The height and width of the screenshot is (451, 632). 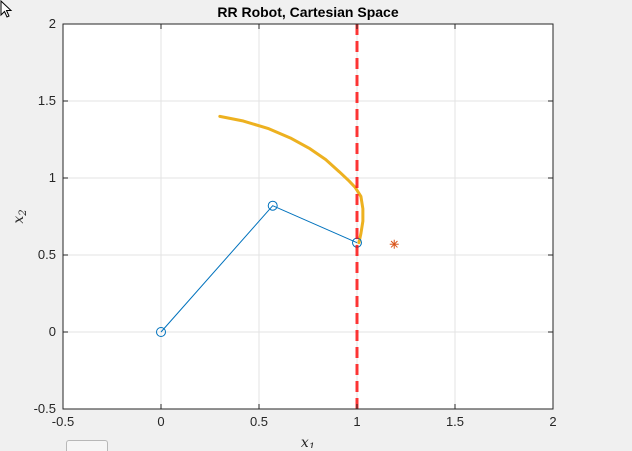 I want to click on x-tick-label: 1.5, so click(x=455, y=421).